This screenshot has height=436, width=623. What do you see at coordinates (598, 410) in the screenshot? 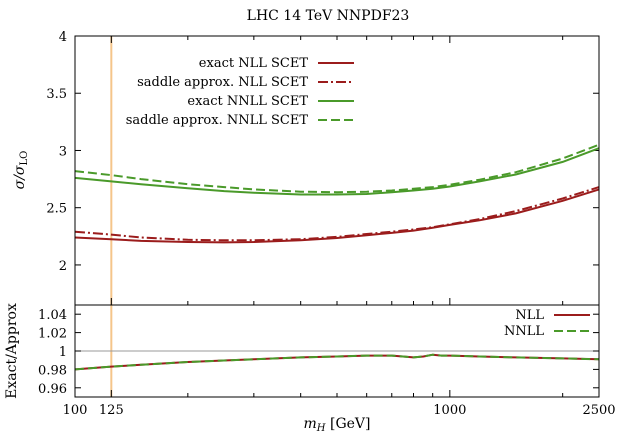
I see `x-tick-label: 2500` at bounding box center [598, 410].